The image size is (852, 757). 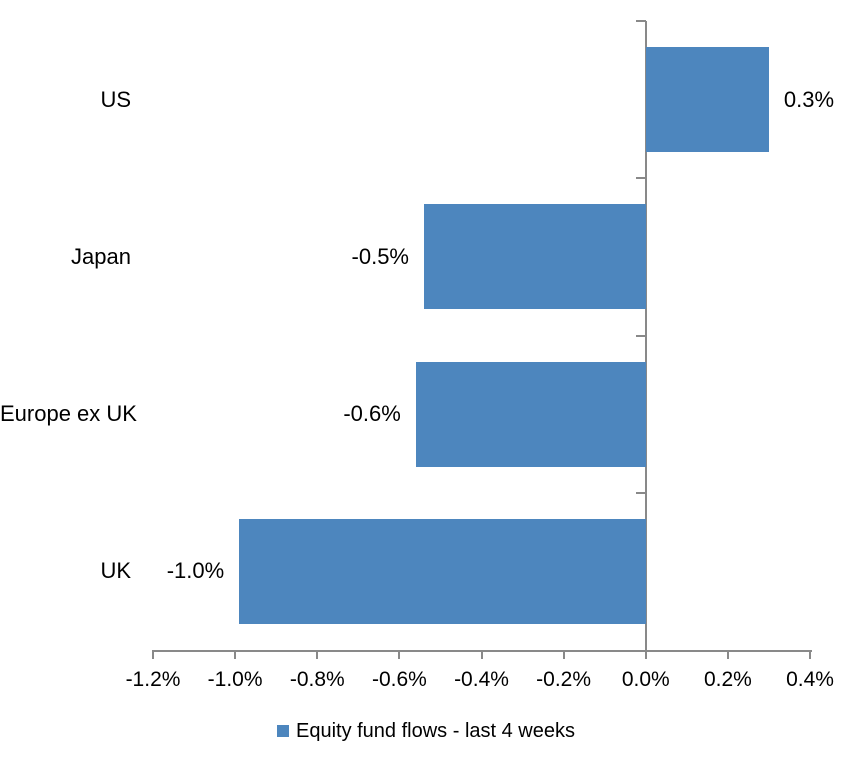 What do you see at coordinates (115, 571) in the screenshot?
I see `category-label: UK` at bounding box center [115, 571].